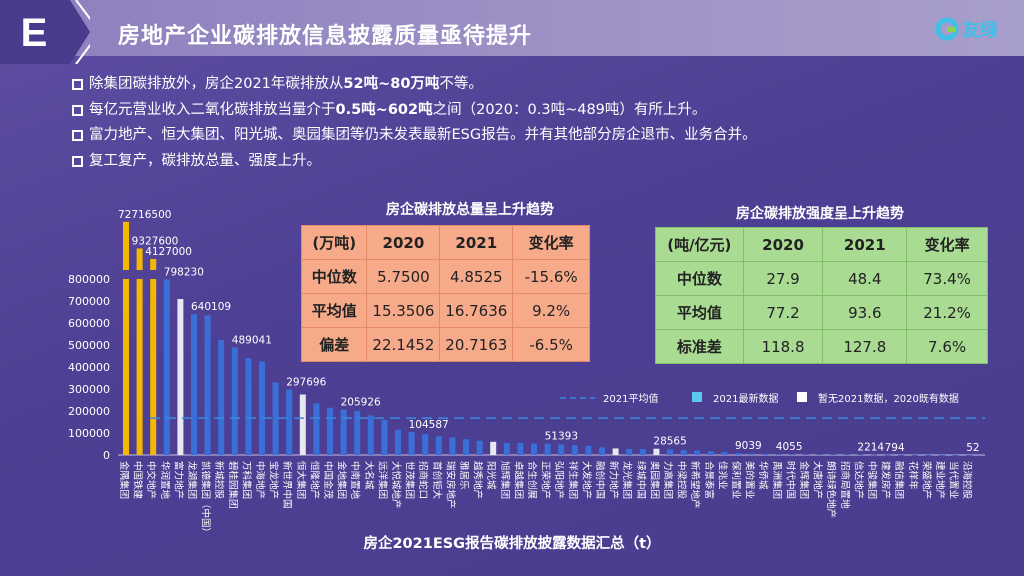  I want to click on legend-label: 暂无2021数据，2020既有数据, so click(888, 398).